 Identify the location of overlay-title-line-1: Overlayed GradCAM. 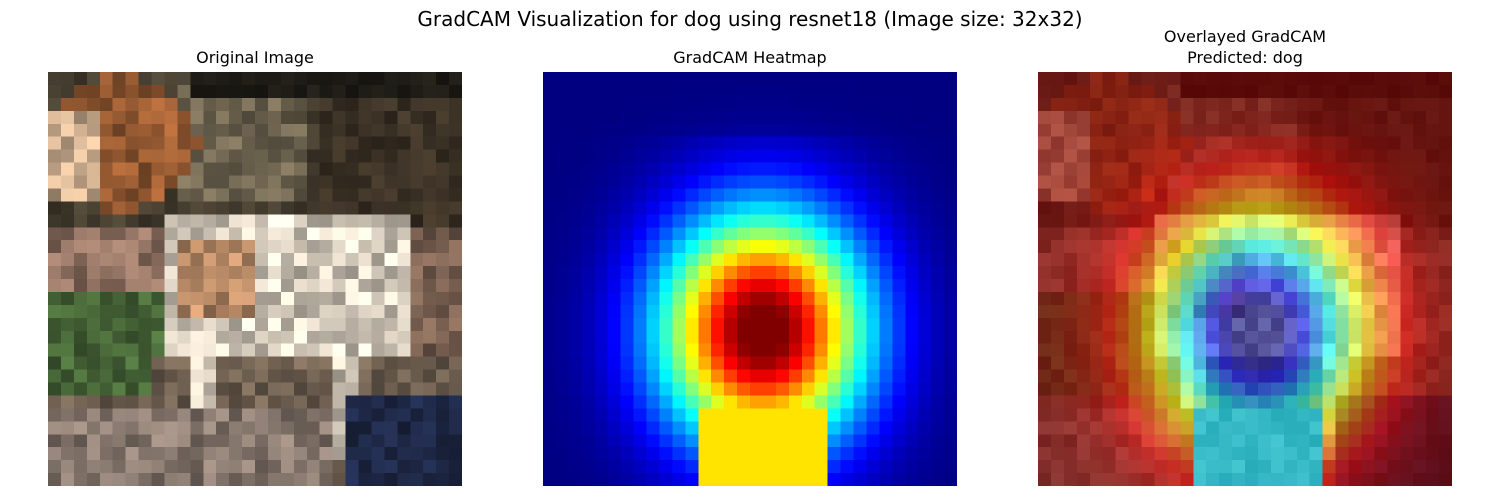
(1245, 36).